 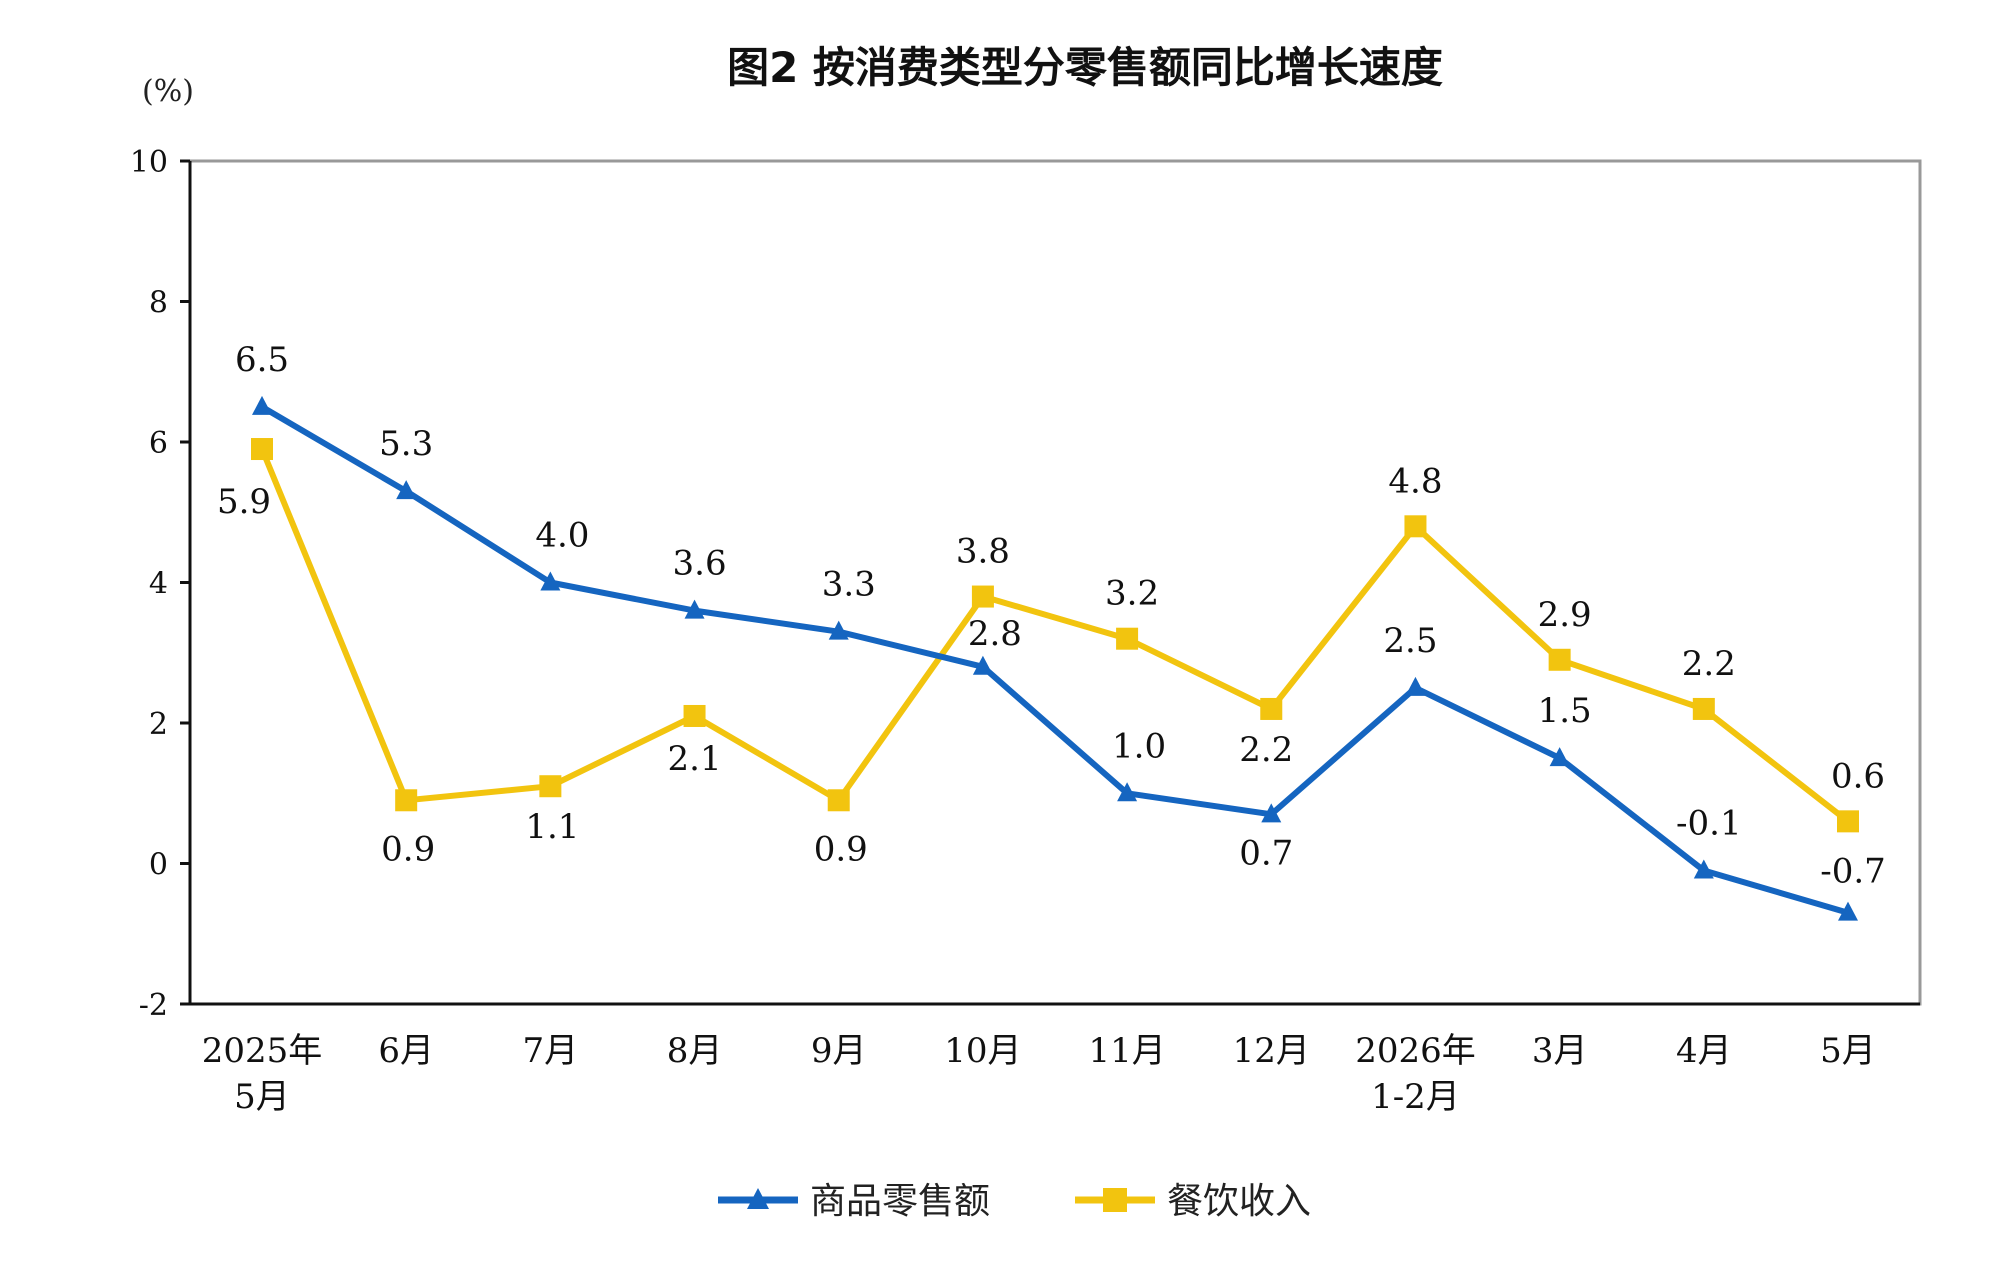 I want to click on x-tick-label: 7月, so click(x=551, y=1051).